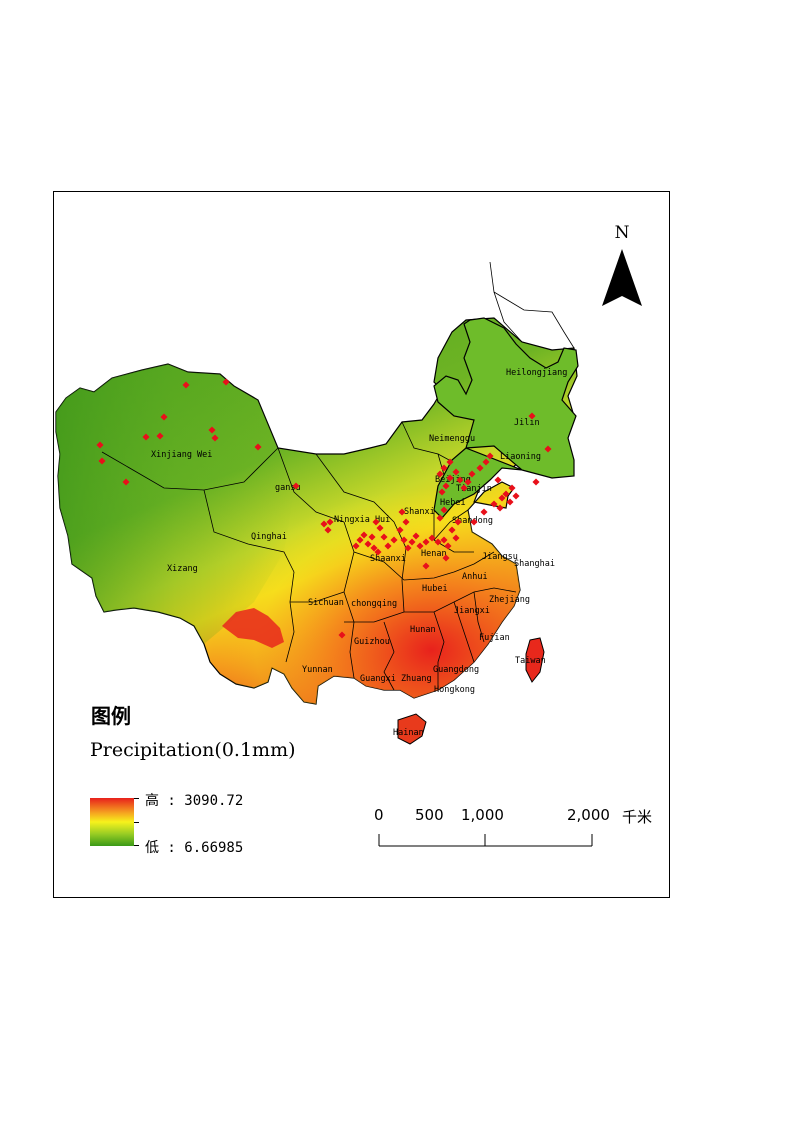 The width and height of the screenshot is (794, 1122). What do you see at coordinates (622, 233) in the screenshot?
I see `north-arrow-label: N` at bounding box center [622, 233].